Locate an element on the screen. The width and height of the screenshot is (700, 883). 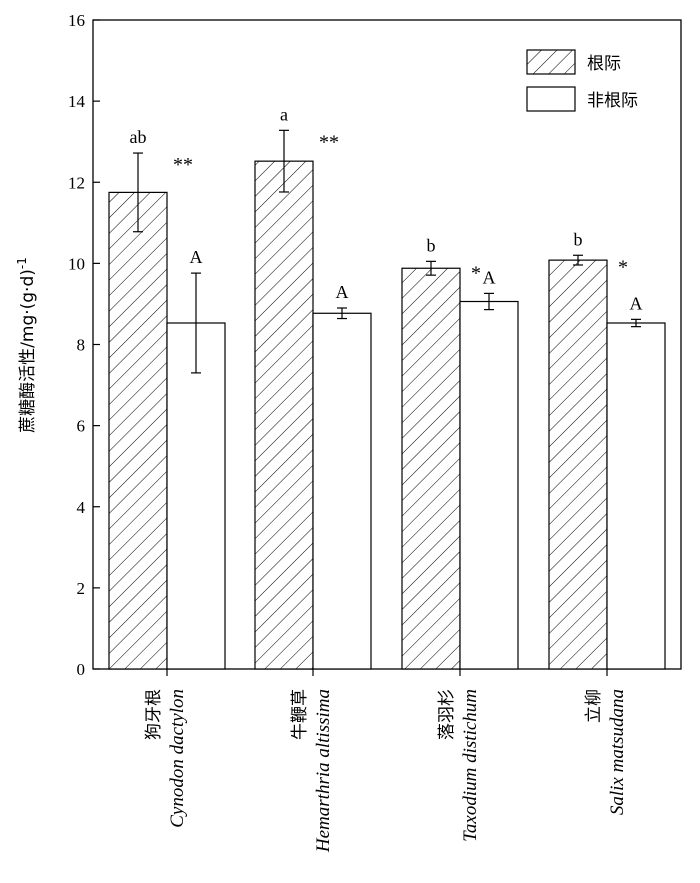
y-tick-label: 6 is located at coordinates (81, 426).